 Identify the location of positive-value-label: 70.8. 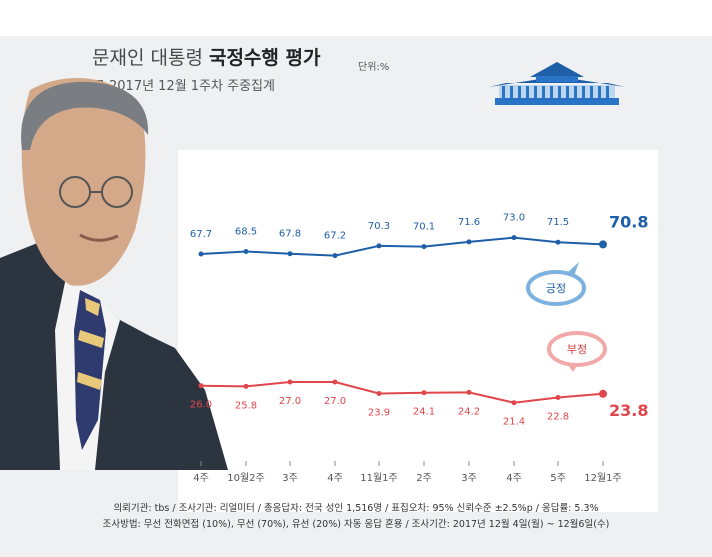
(628, 221).